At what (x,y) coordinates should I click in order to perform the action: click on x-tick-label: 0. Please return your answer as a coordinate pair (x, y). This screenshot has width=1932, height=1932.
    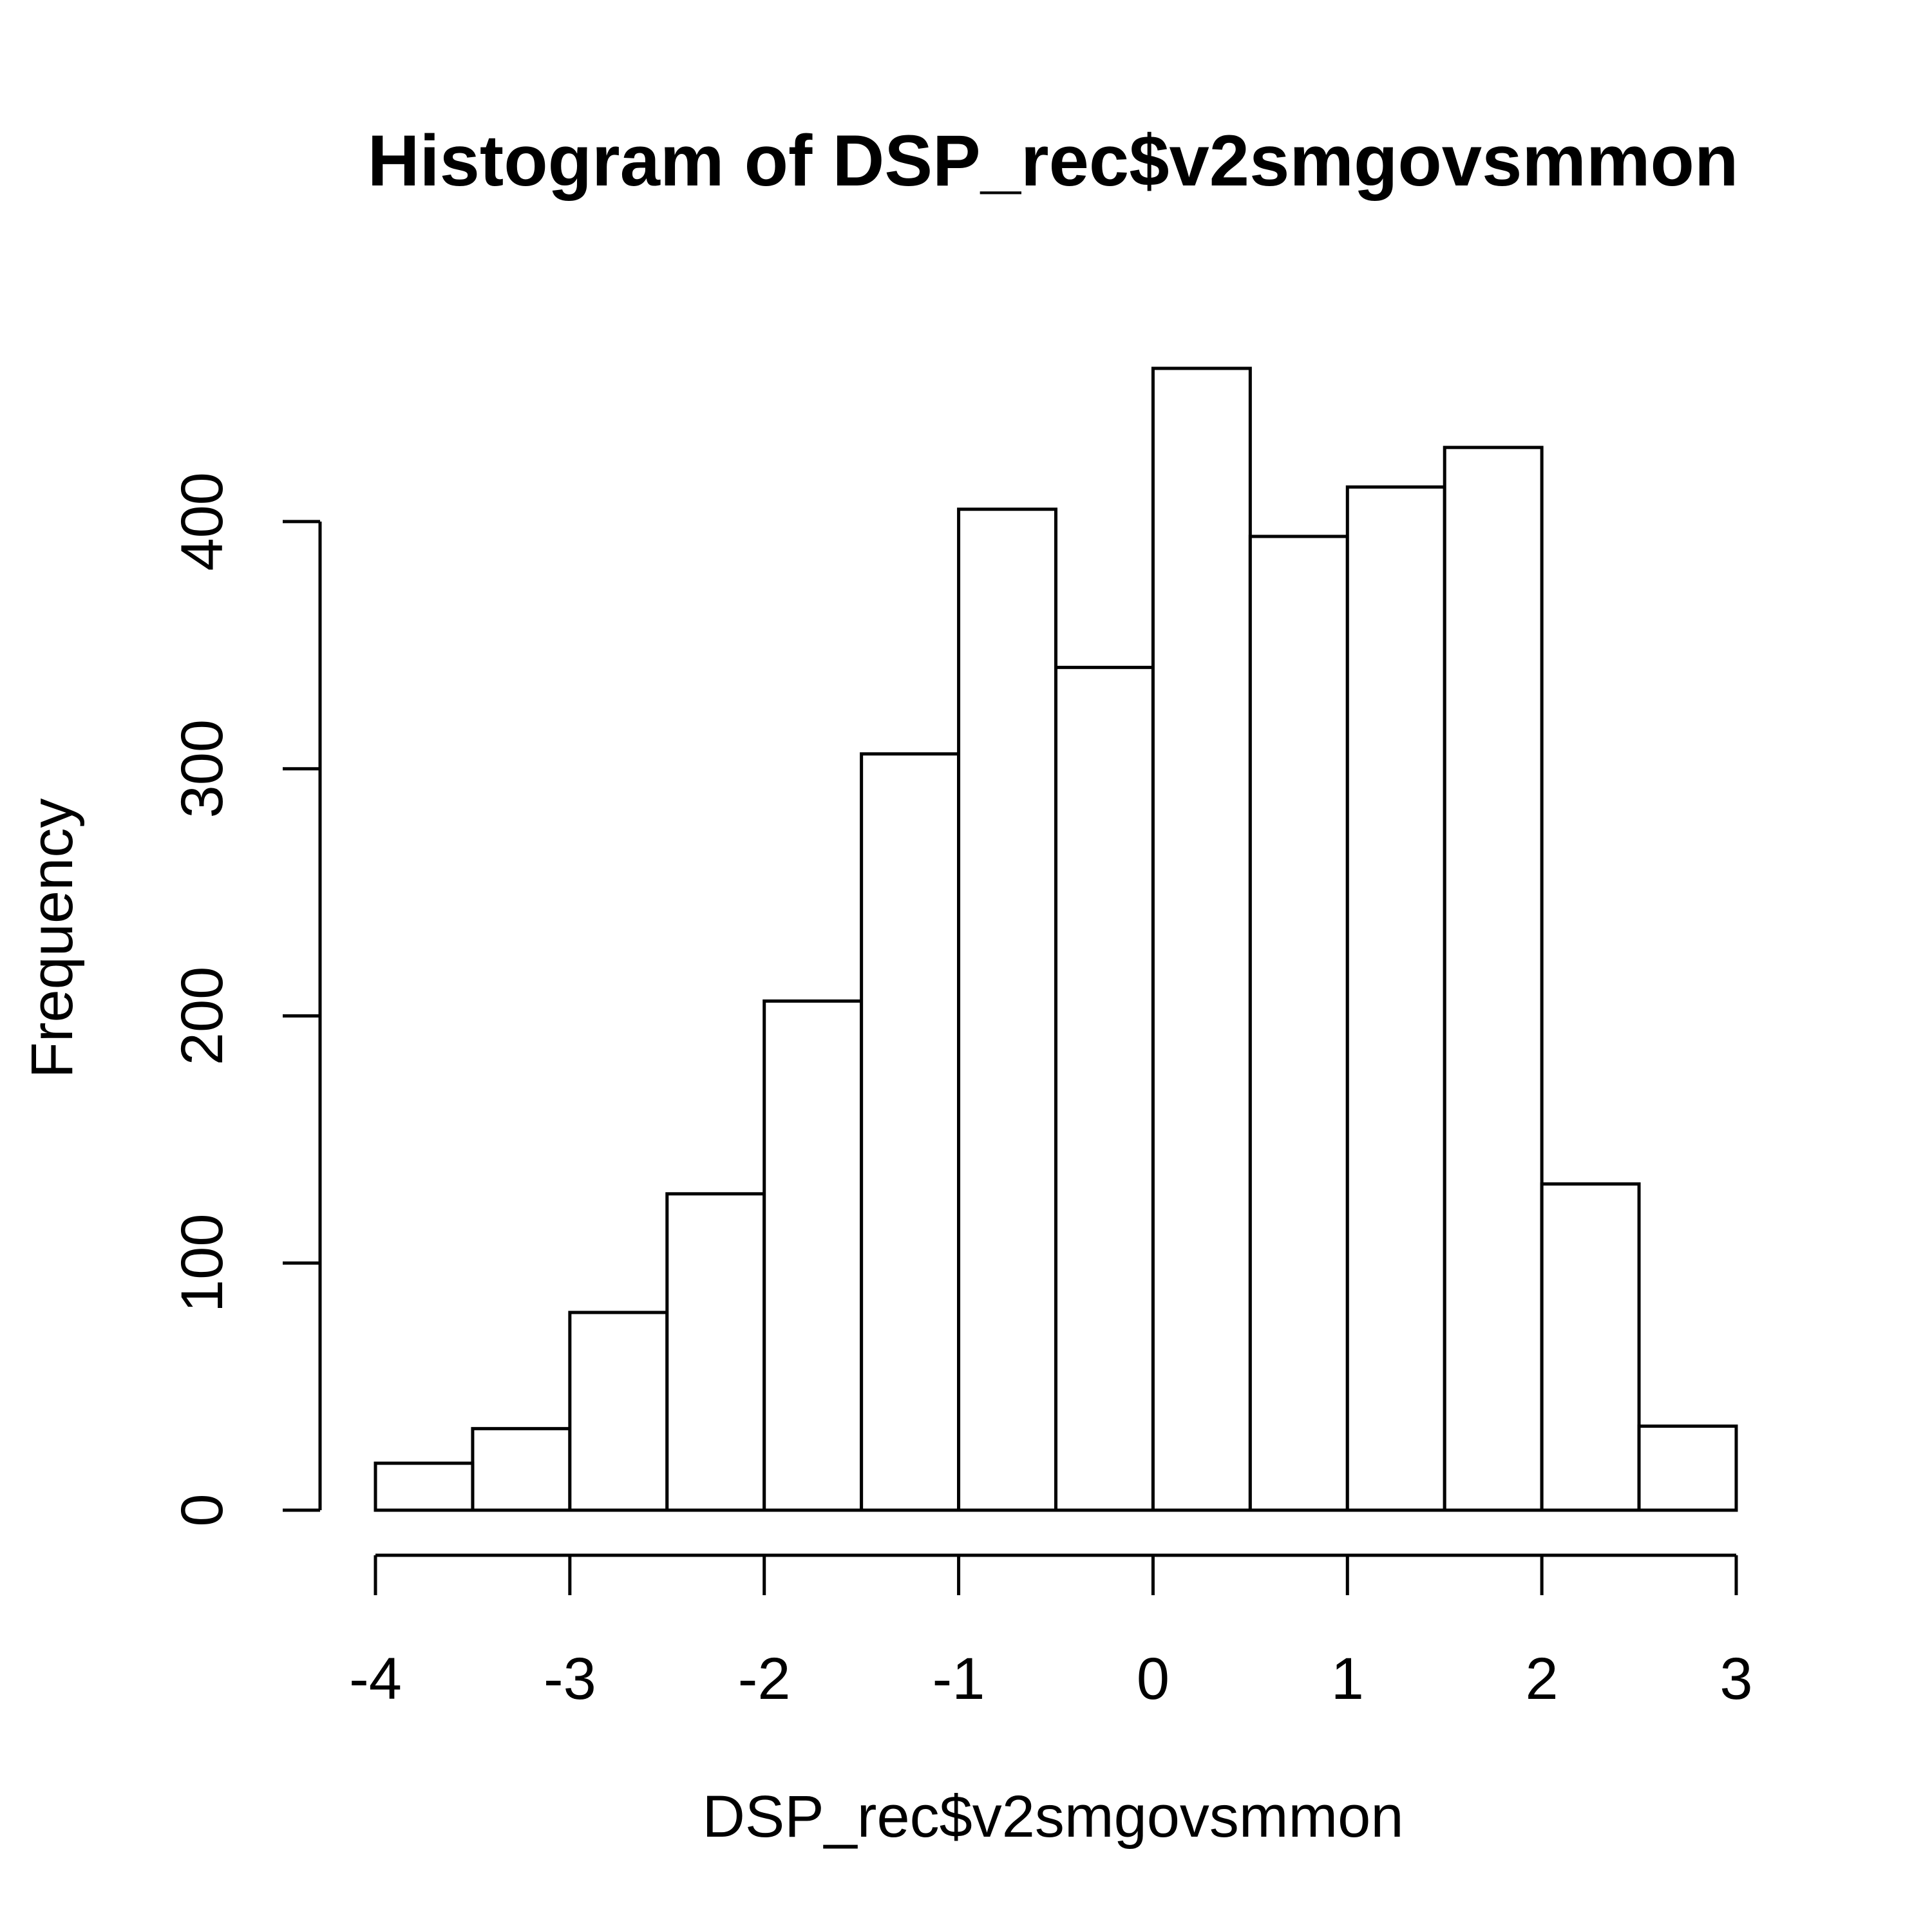
    Looking at the image, I should click on (1154, 1679).